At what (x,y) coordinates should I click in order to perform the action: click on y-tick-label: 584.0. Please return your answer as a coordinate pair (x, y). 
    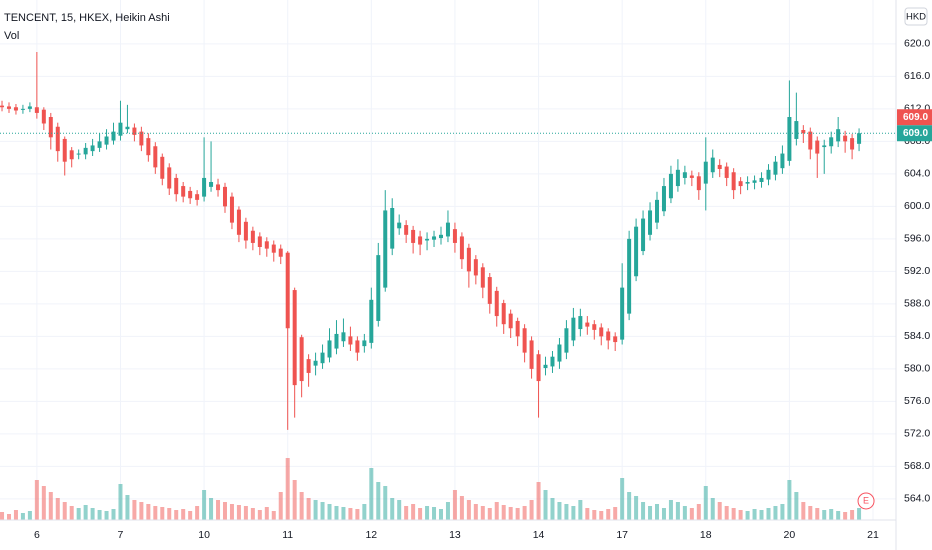
    Looking at the image, I should click on (917, 336).